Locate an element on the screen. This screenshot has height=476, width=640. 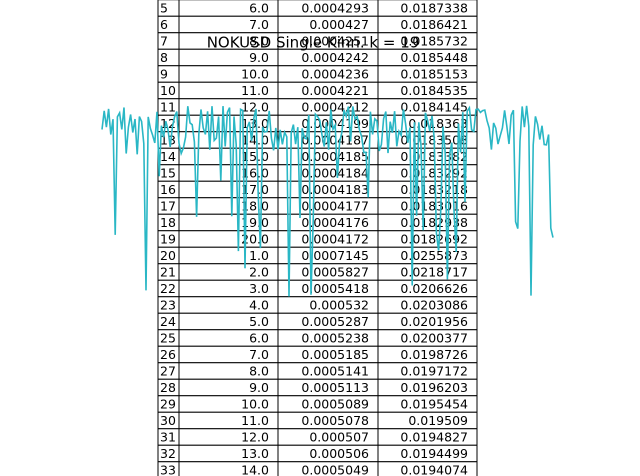
cell-text: 0.0196203 is located at coordinates (434, 387).